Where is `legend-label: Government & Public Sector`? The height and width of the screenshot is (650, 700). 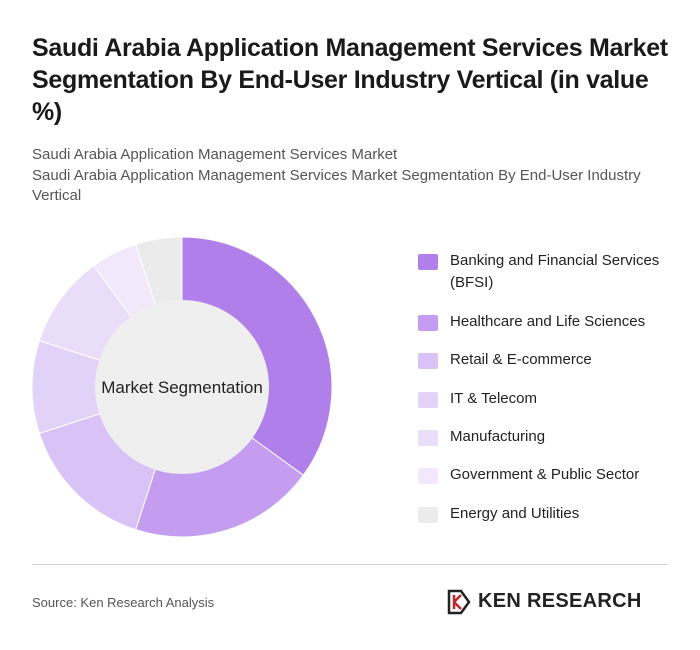 legend-label: Government & Public Sector is located at coordinates (545, 474).